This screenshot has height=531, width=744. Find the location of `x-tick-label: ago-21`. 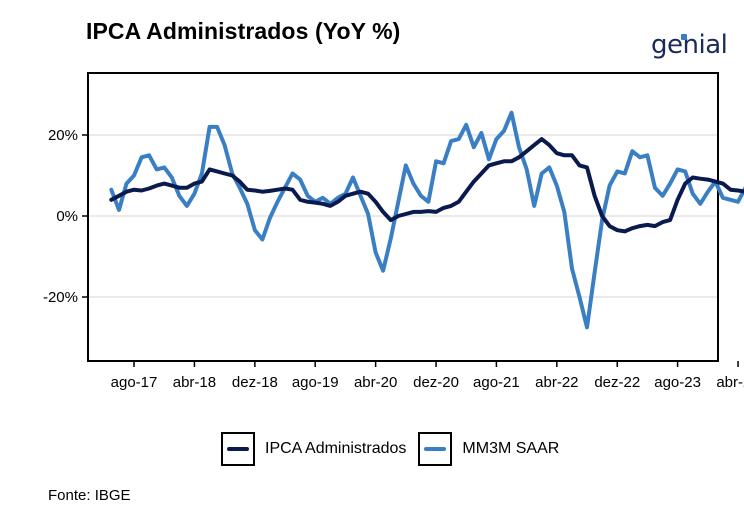

x-tick-label: ago-21 is located at coordinates (496, 382).